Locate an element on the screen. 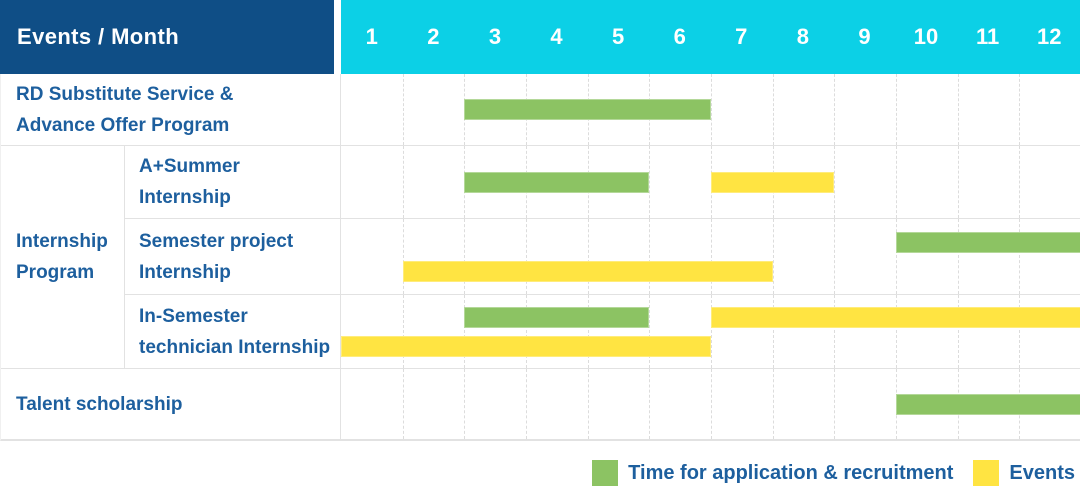  item-label: Semester project Internship is located at coordinates (233, 257).